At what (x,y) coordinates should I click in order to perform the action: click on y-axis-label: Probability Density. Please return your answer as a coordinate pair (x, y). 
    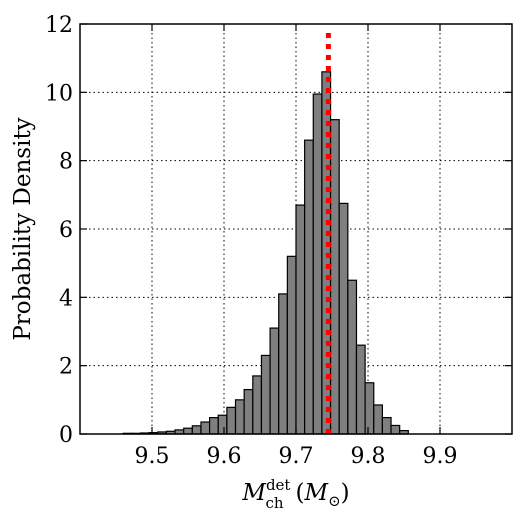
    Looking at the image, I should click on (23, 228).